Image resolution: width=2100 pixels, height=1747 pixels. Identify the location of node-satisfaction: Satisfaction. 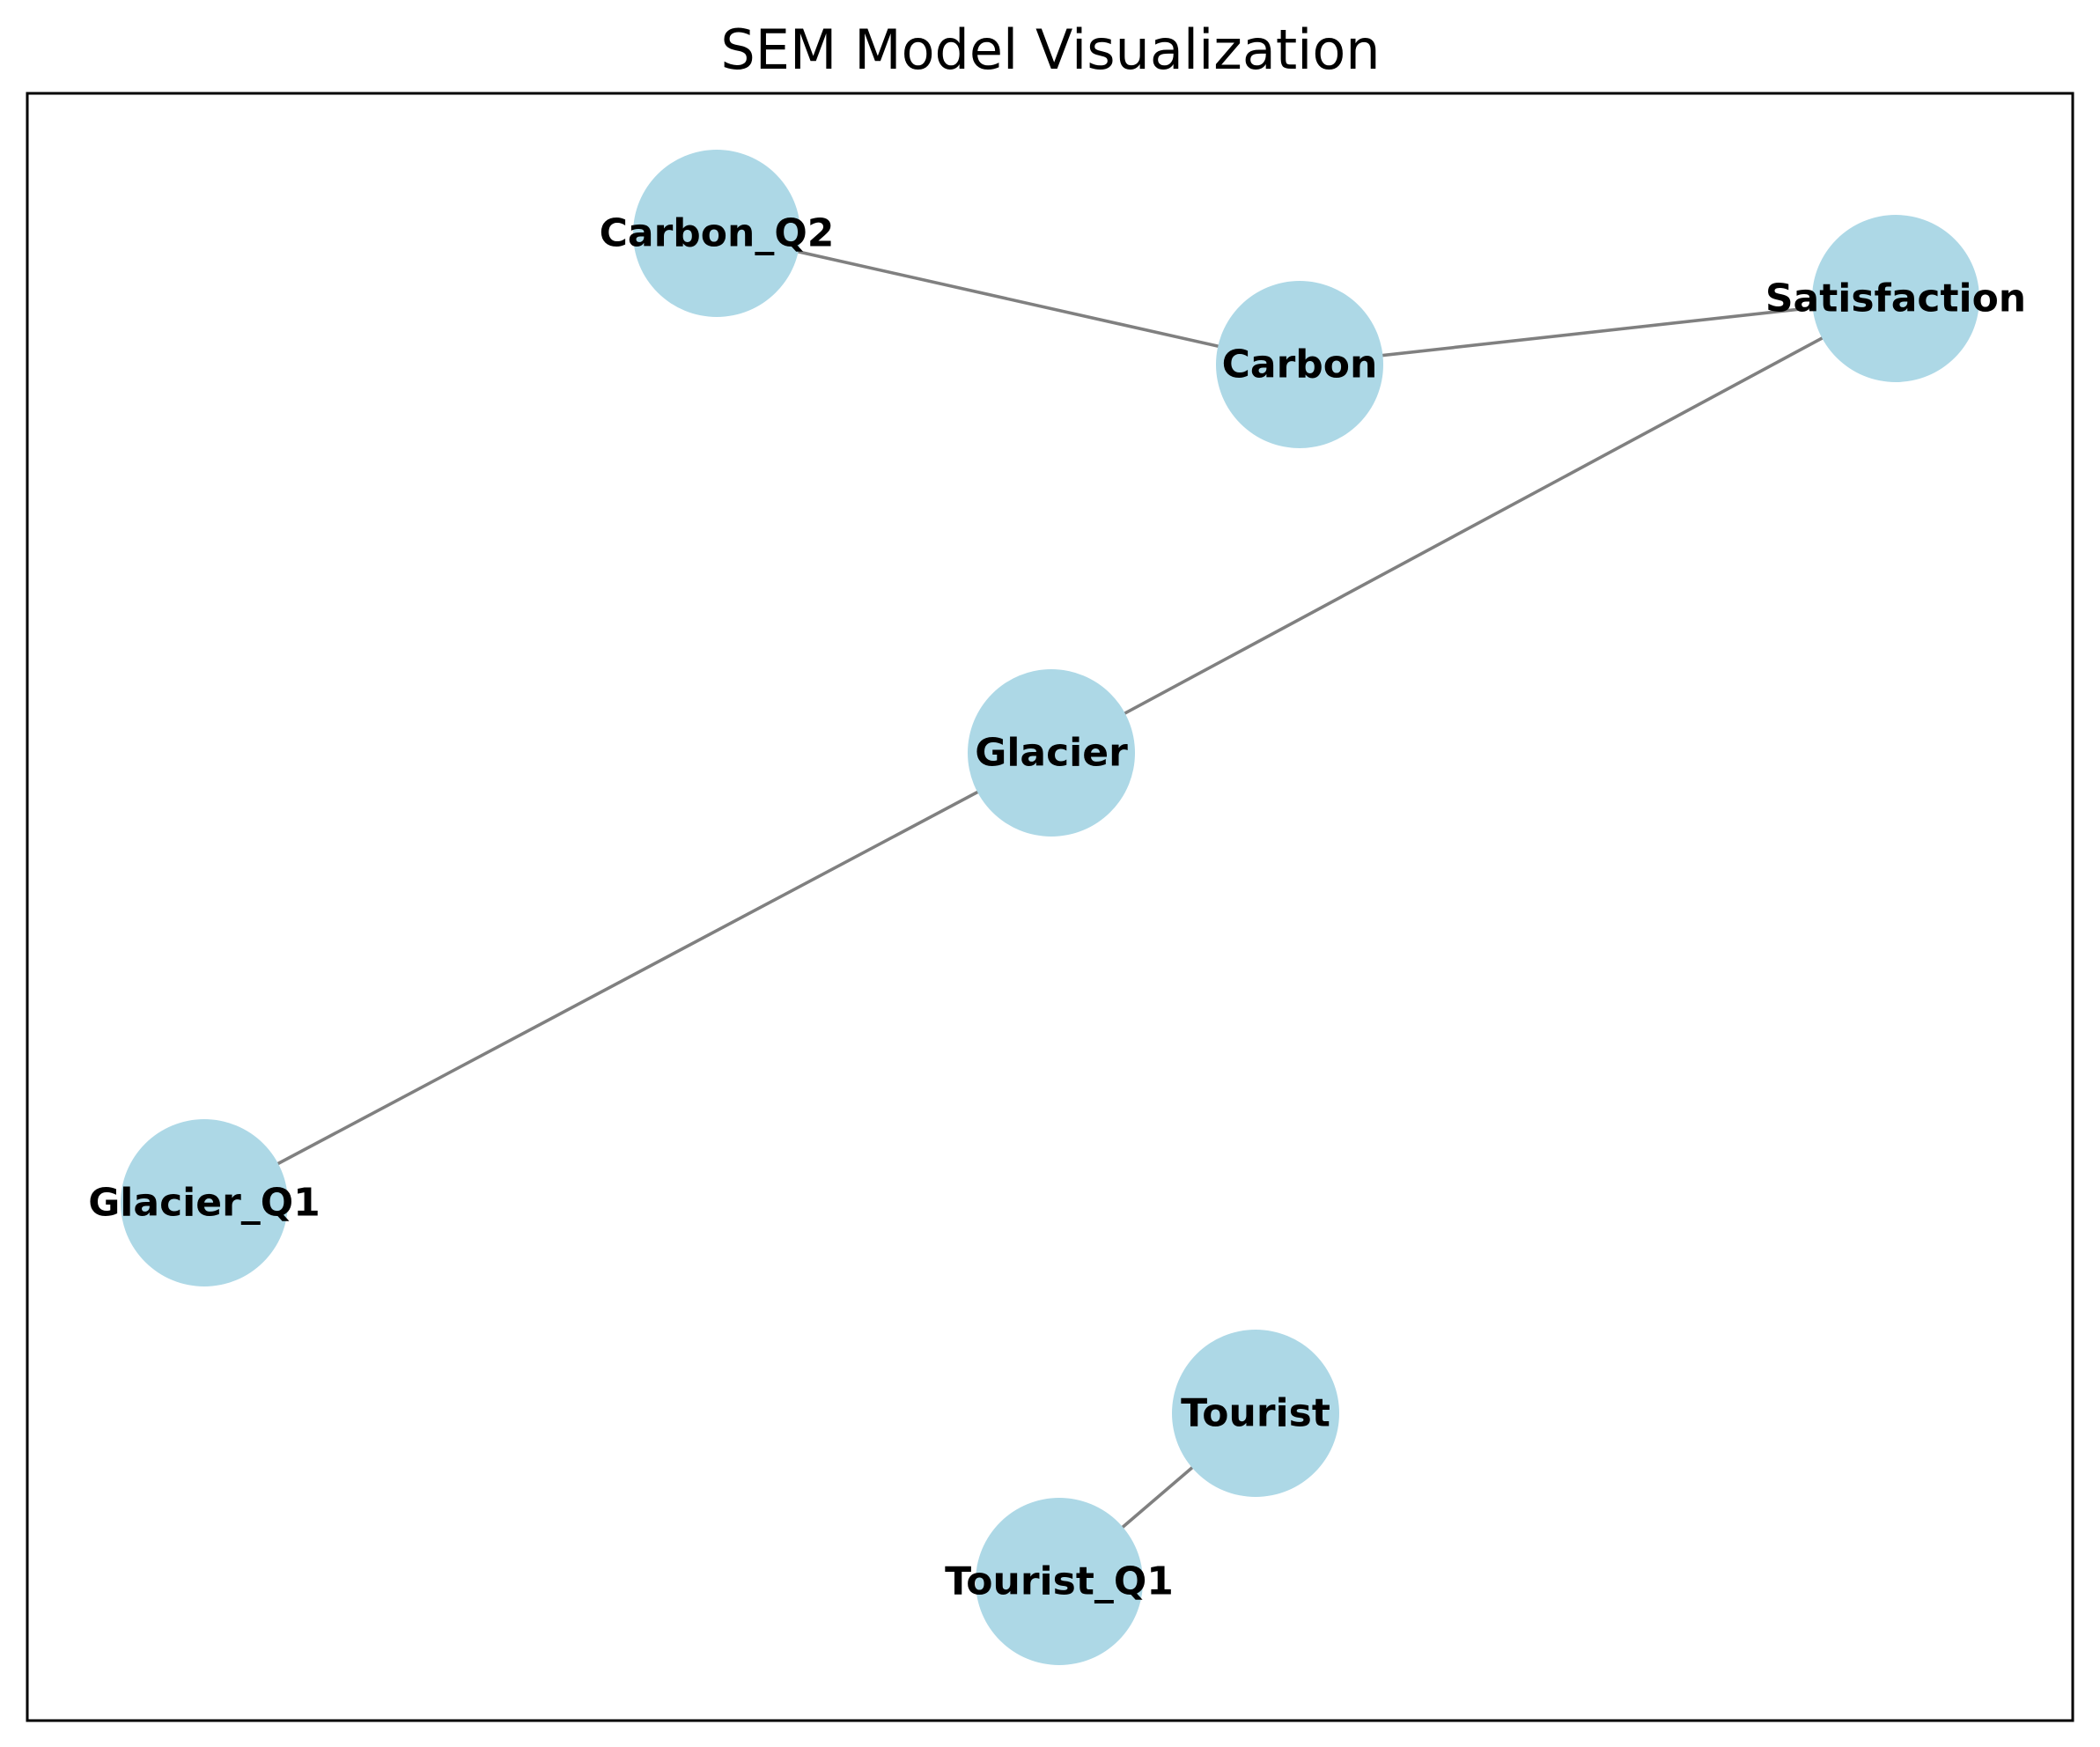
(1895, 298).